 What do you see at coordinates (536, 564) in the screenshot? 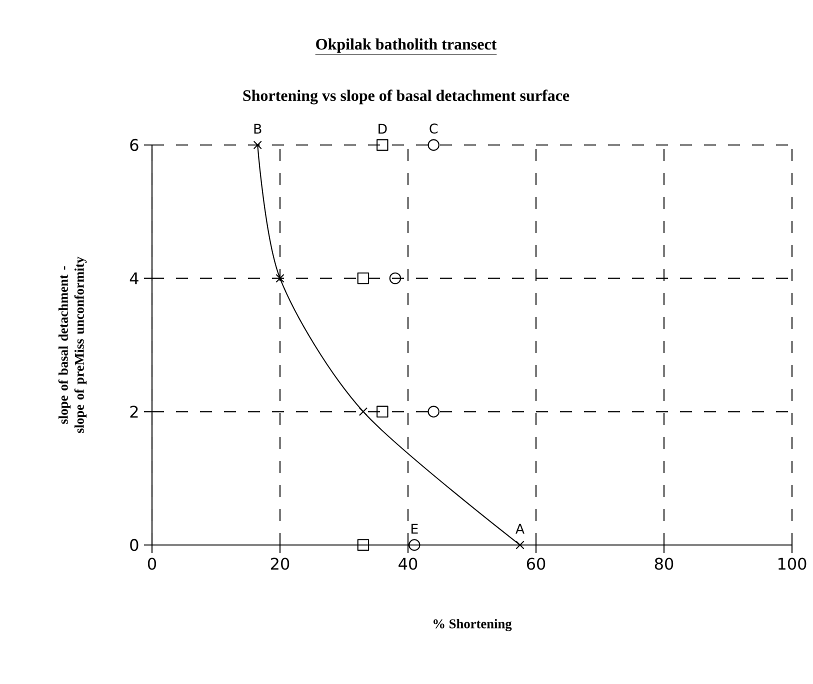
I see `x-tick-label: 60` at bounding box center [536, 564].